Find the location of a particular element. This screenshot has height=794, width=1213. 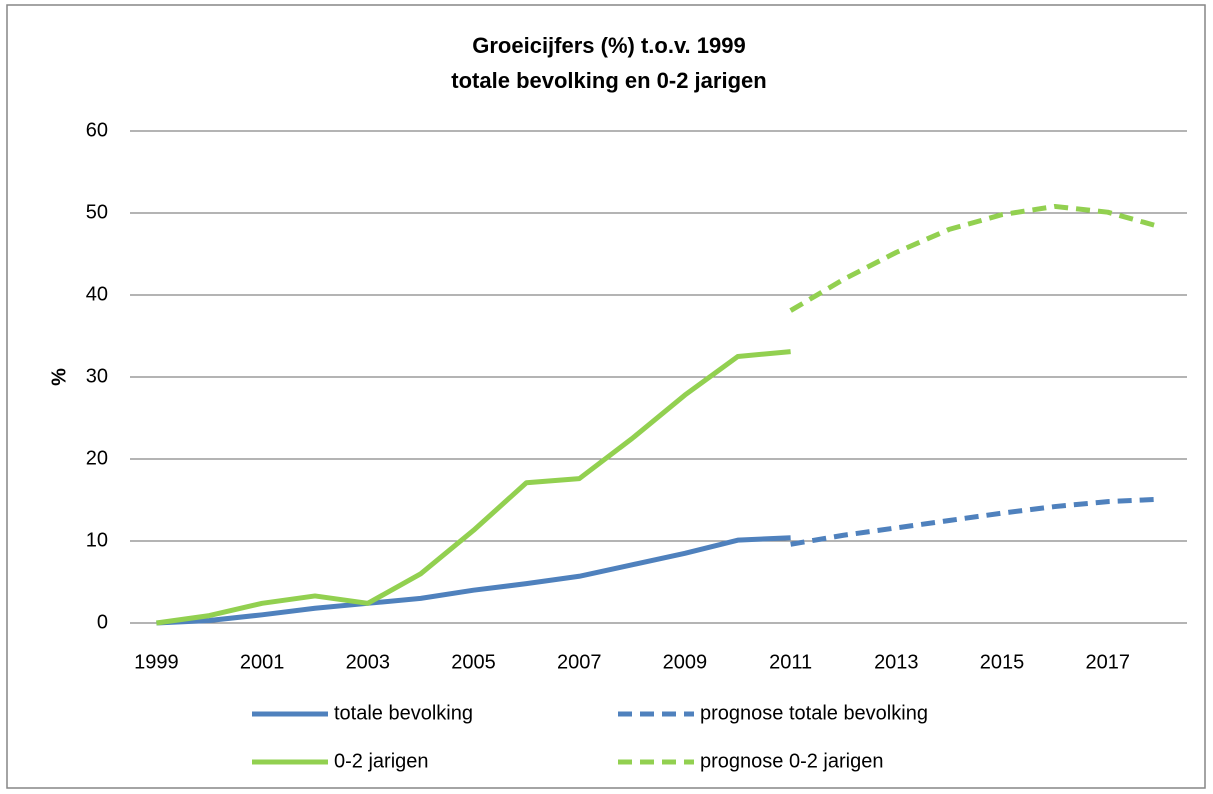

x-tick-label: 2001 is located at coordinates (262, 662).